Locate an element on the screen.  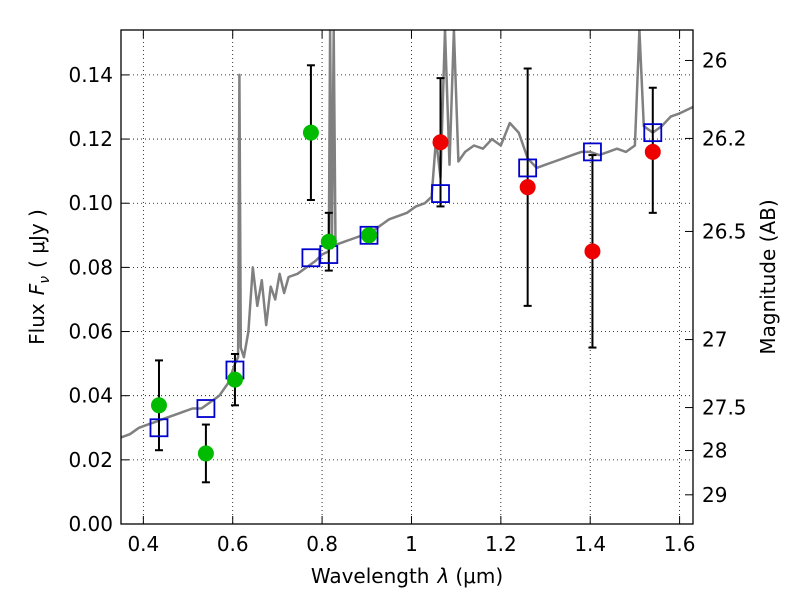
y-tick-label: 0.04 is located at coordinates (90, 396).